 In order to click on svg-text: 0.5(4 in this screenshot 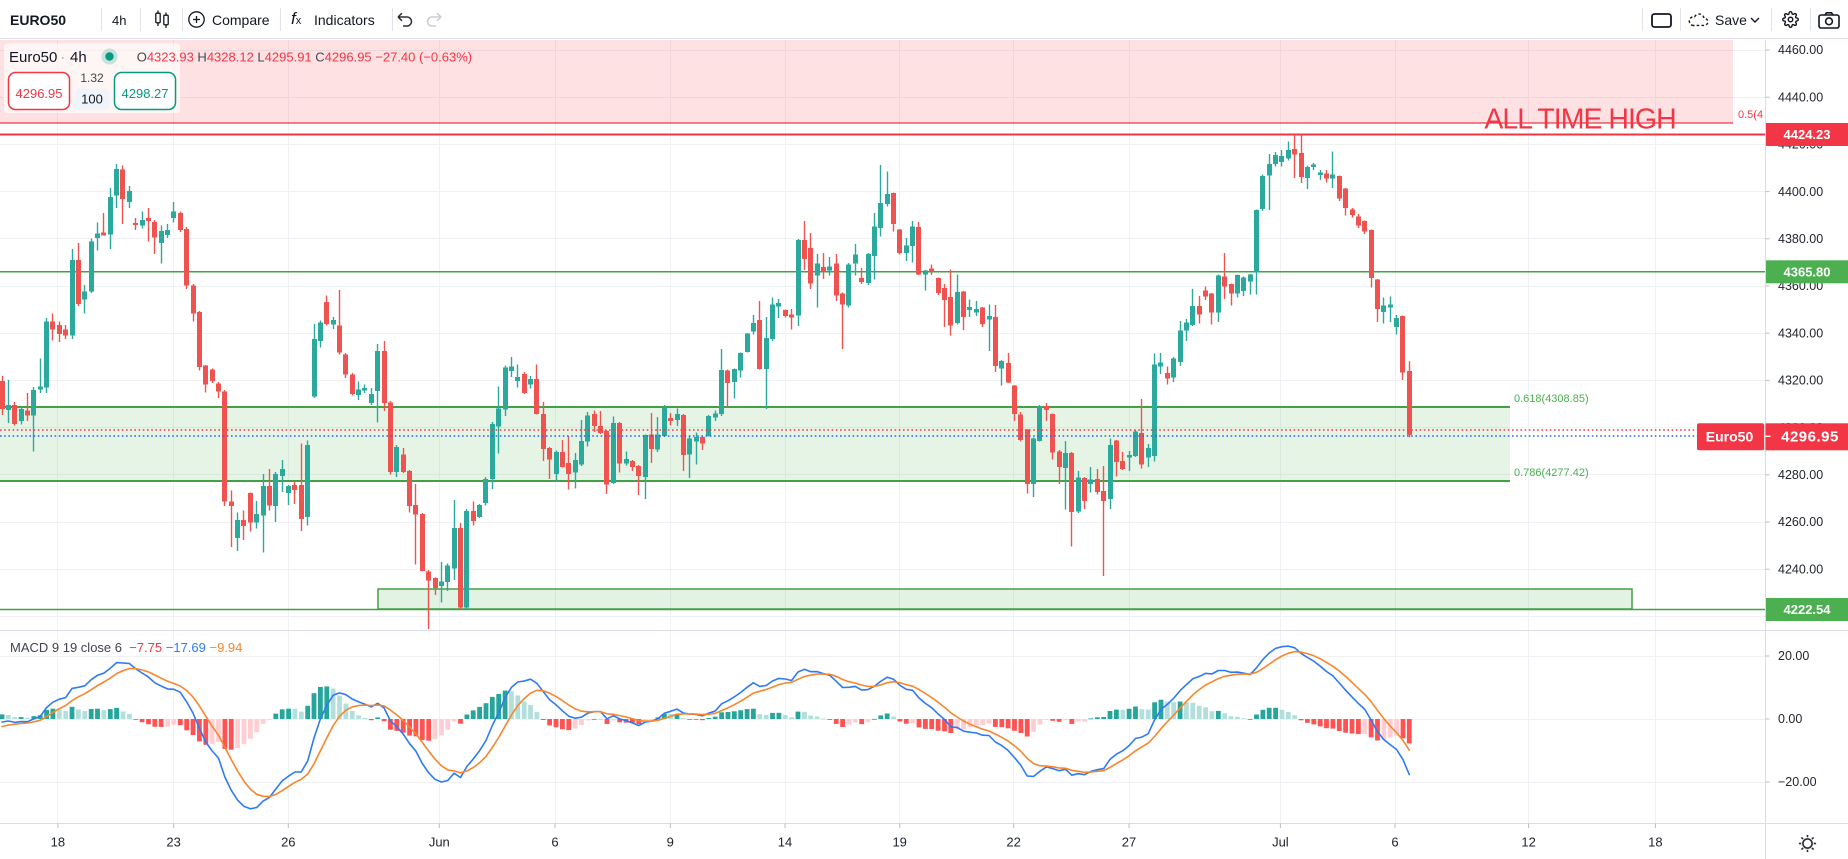, I will do `click(1750, 115)`.